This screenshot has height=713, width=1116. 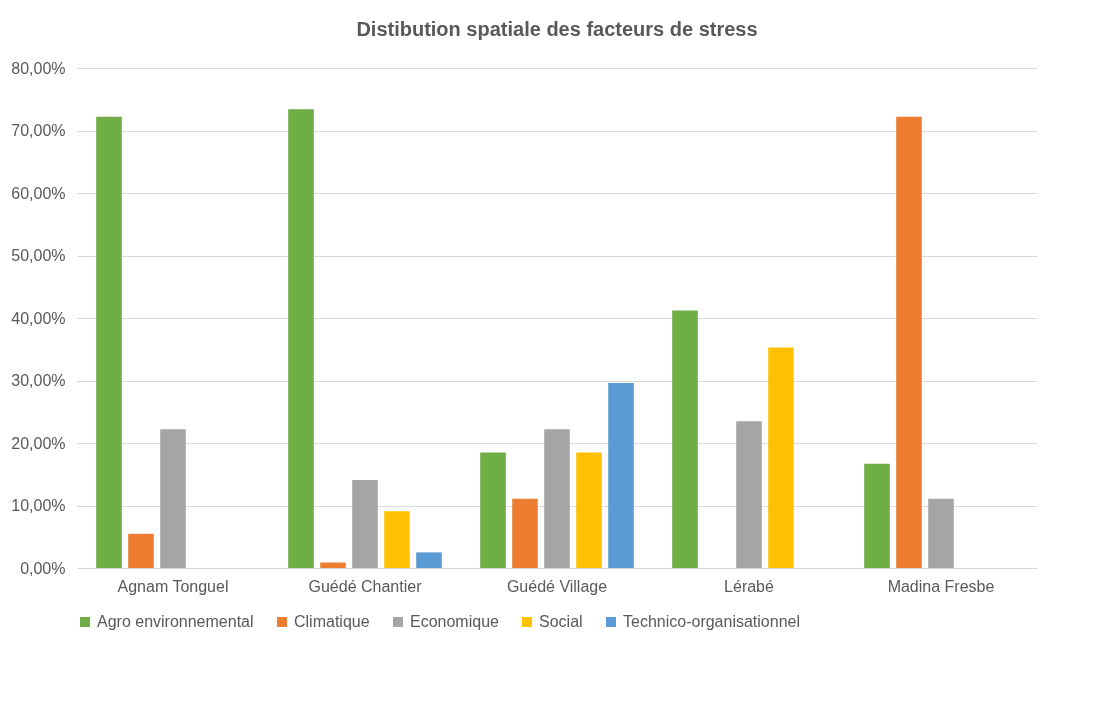 What do you see at coordinates (749, 586) in the screenshot?
I see `x-tick-label: Lérabé` at bounding box center [749, 586].